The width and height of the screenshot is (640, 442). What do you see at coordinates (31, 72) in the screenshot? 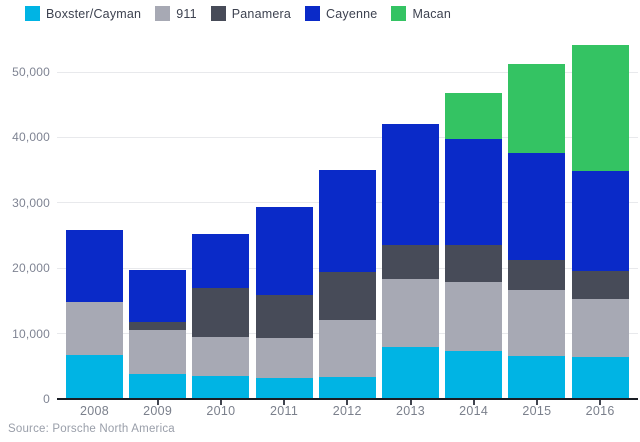
I see `y-axis-label-50000: 50,000` at bounding box center [31, 72].